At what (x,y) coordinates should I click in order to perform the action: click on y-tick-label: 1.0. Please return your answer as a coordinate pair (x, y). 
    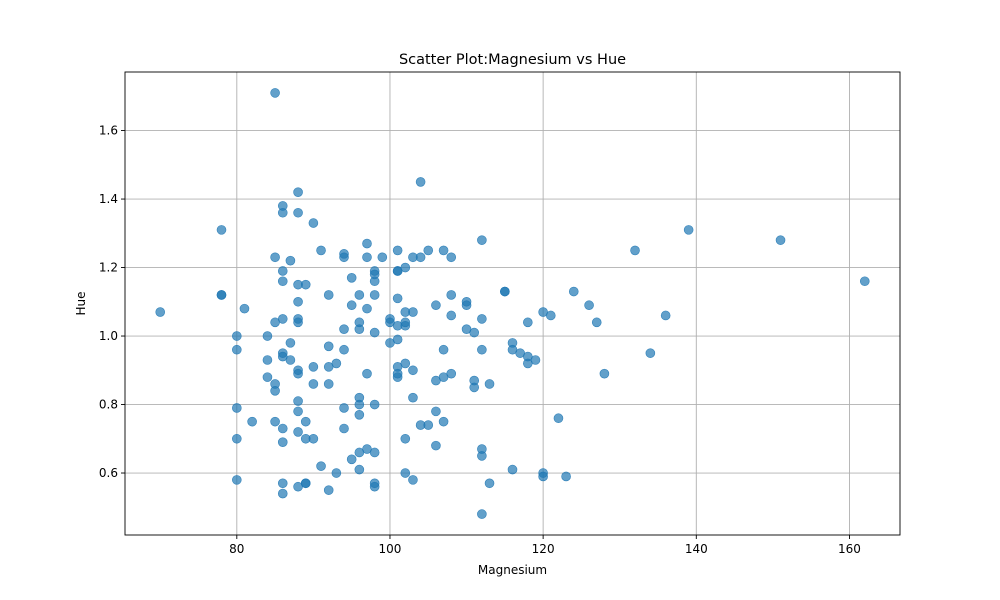
    Looking at the image, I should click on (108, 336).